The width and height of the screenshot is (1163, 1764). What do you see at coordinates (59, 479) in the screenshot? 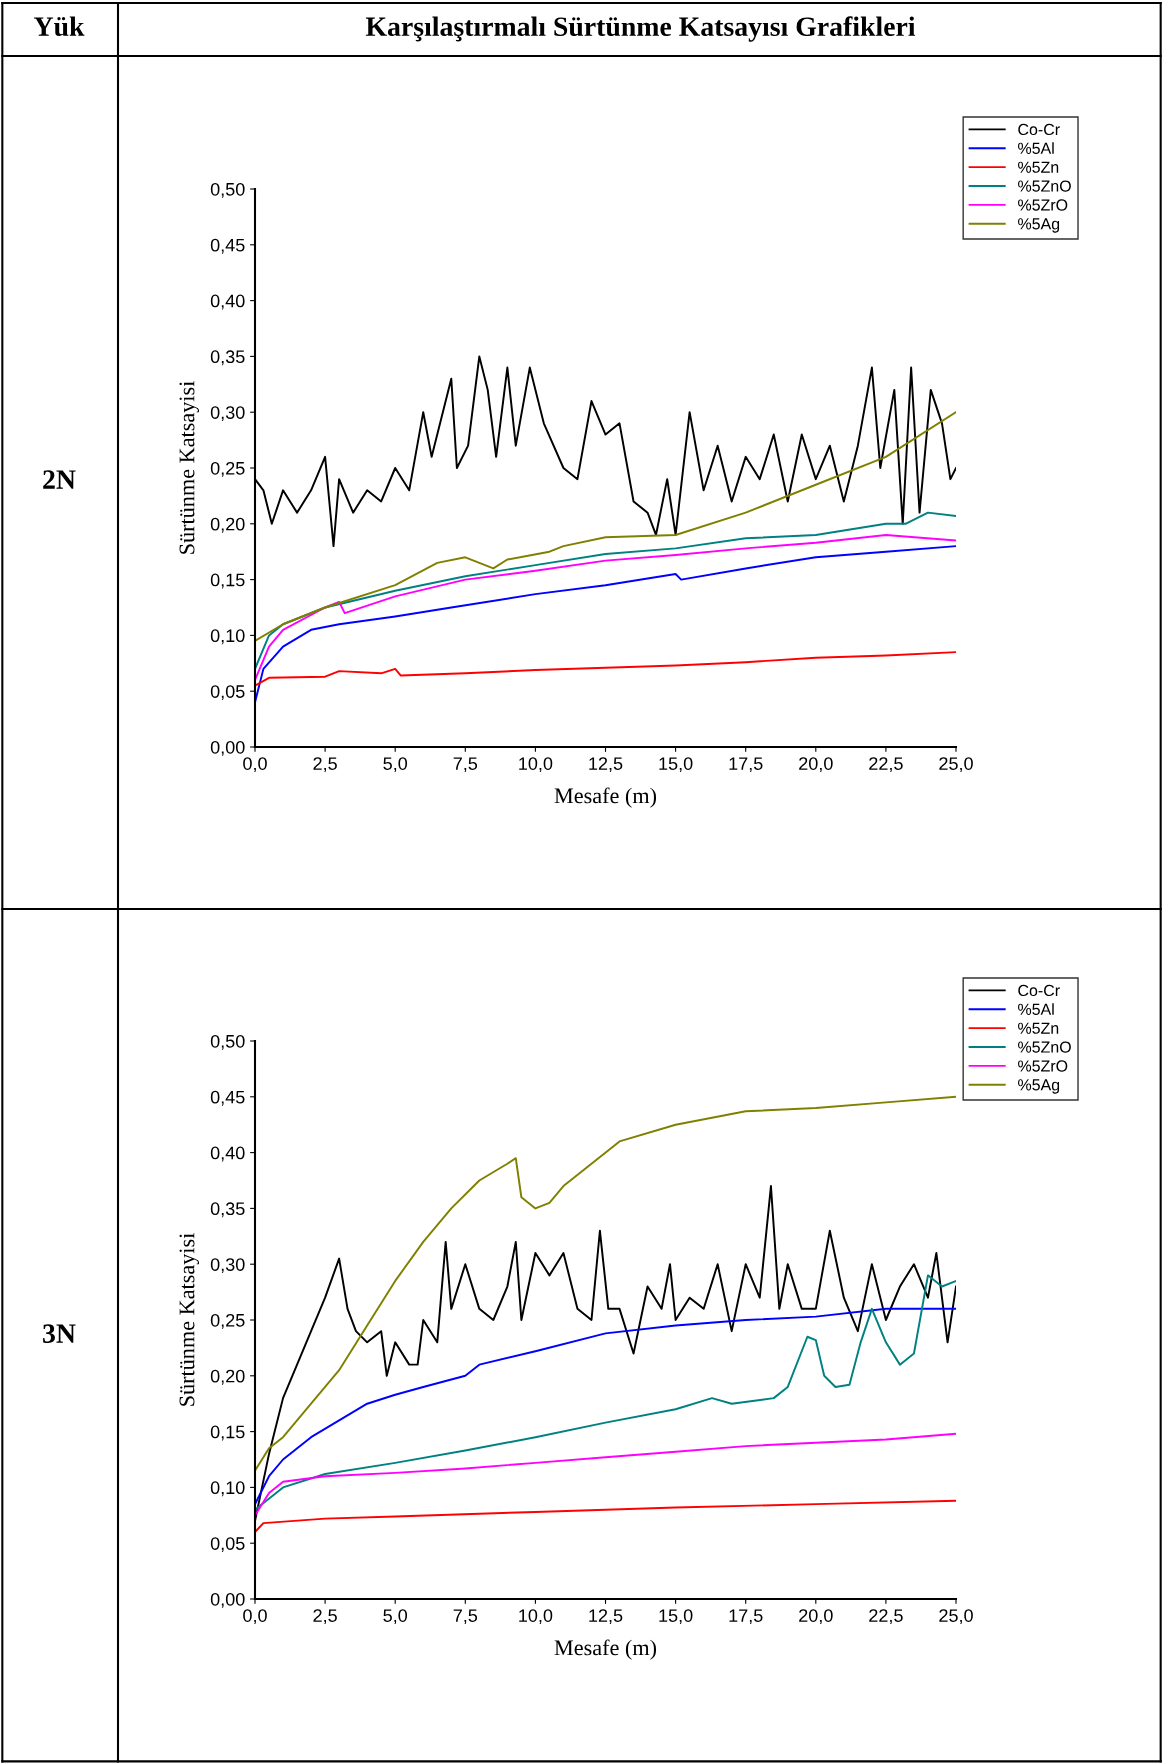
I see `text: 2N` at bounding box center [59, 479].